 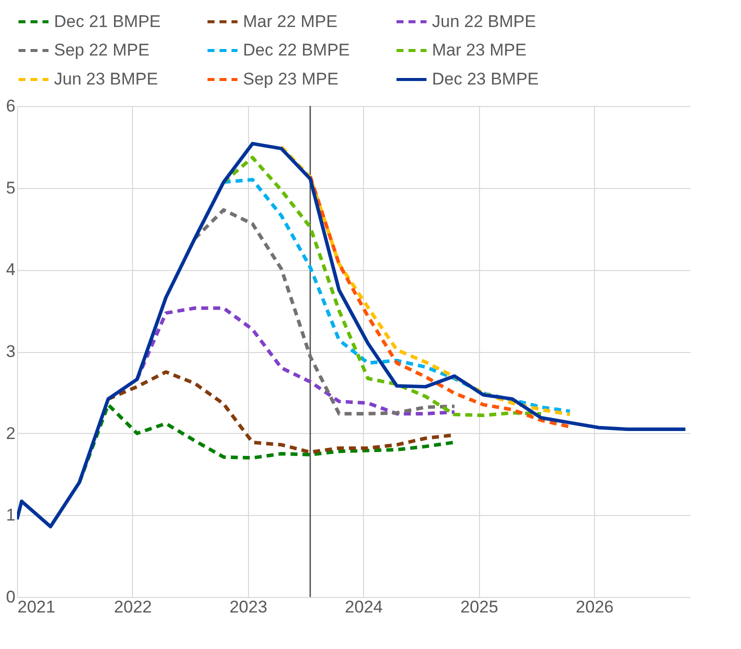 What do you see at coordinates (106, 79) in the screenshot?
I see `legend-label: Jun 23 BMPE` at bounding box center [106, 79].